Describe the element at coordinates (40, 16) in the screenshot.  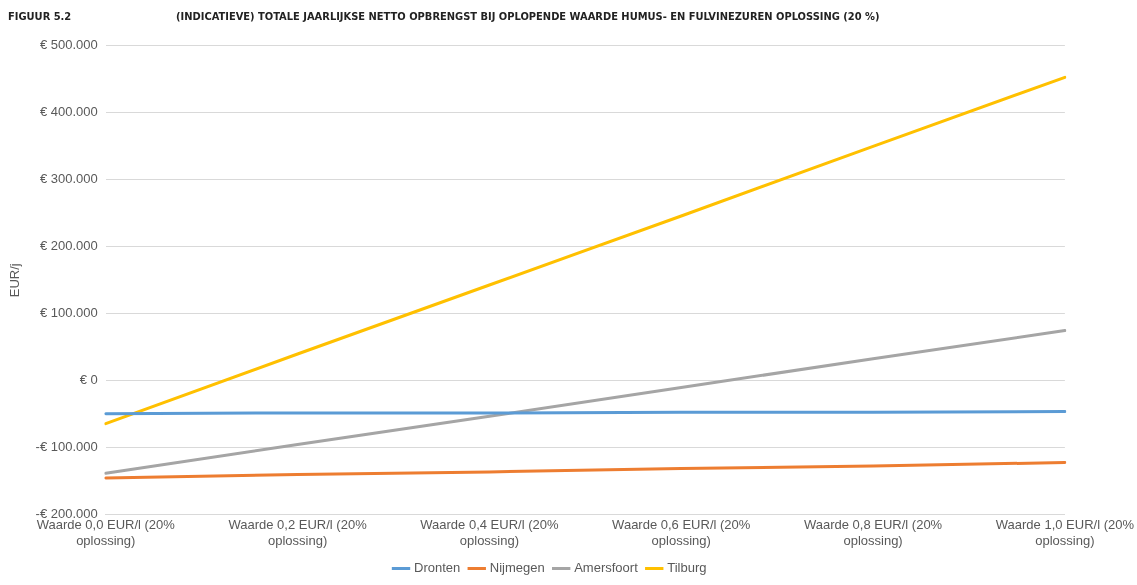
I see `text: FIGUUR 5.2` at that location.